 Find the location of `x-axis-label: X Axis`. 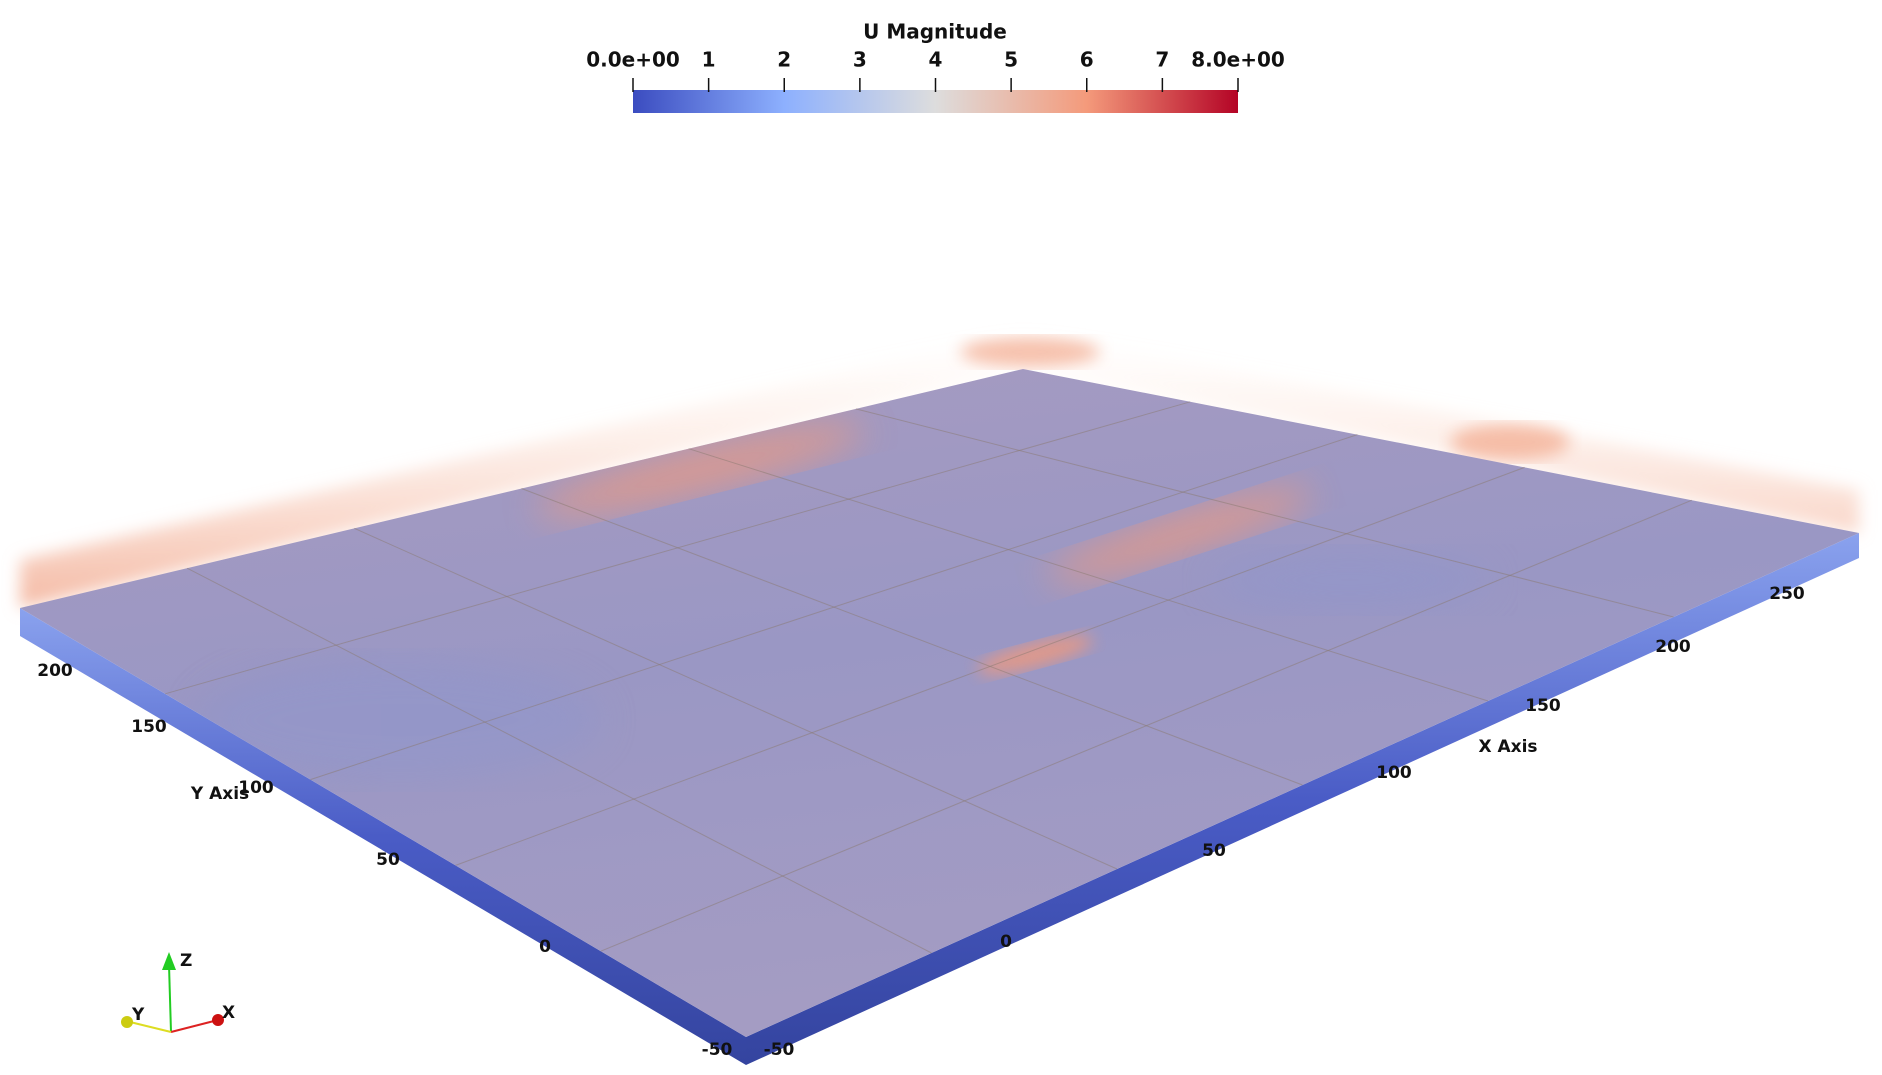

x-axis-label: X Axis is located at coordinates (1507, 747).